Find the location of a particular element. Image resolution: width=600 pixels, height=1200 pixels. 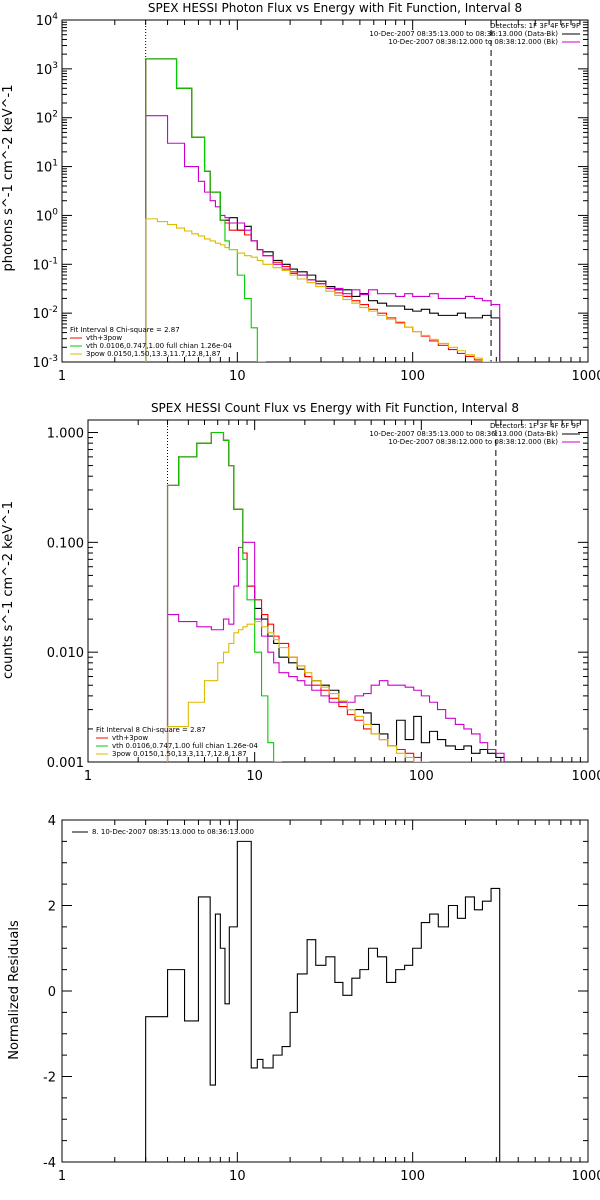

y-tick-label: 0 is located at coordinates (52, 992).